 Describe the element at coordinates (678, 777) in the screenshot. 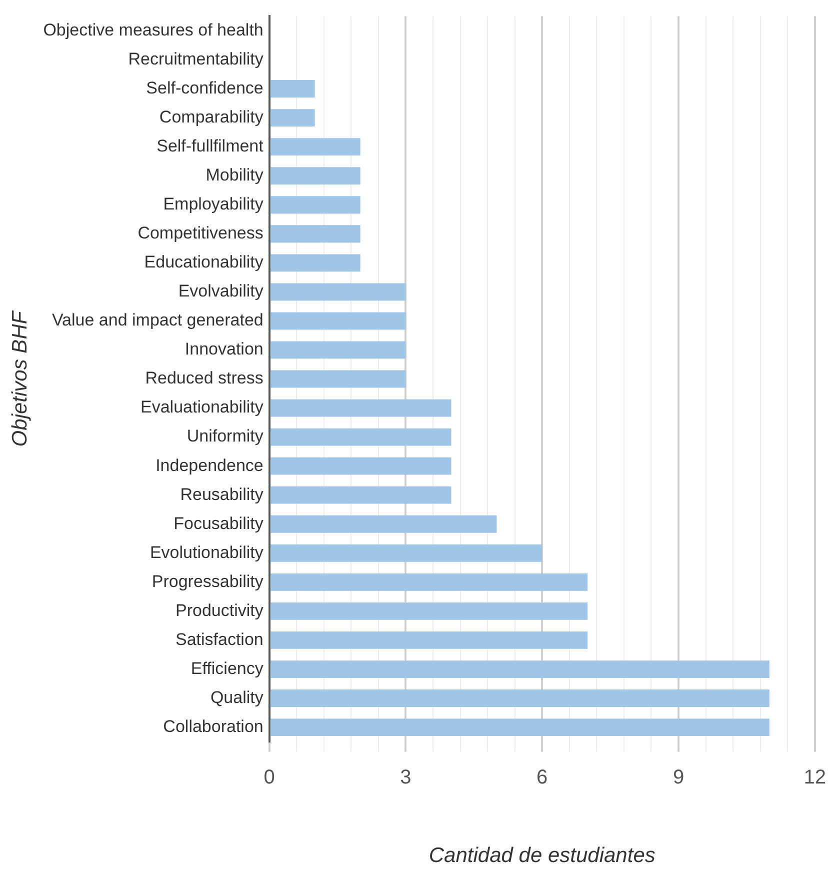

I see `x-tick-label: 9` at that location.